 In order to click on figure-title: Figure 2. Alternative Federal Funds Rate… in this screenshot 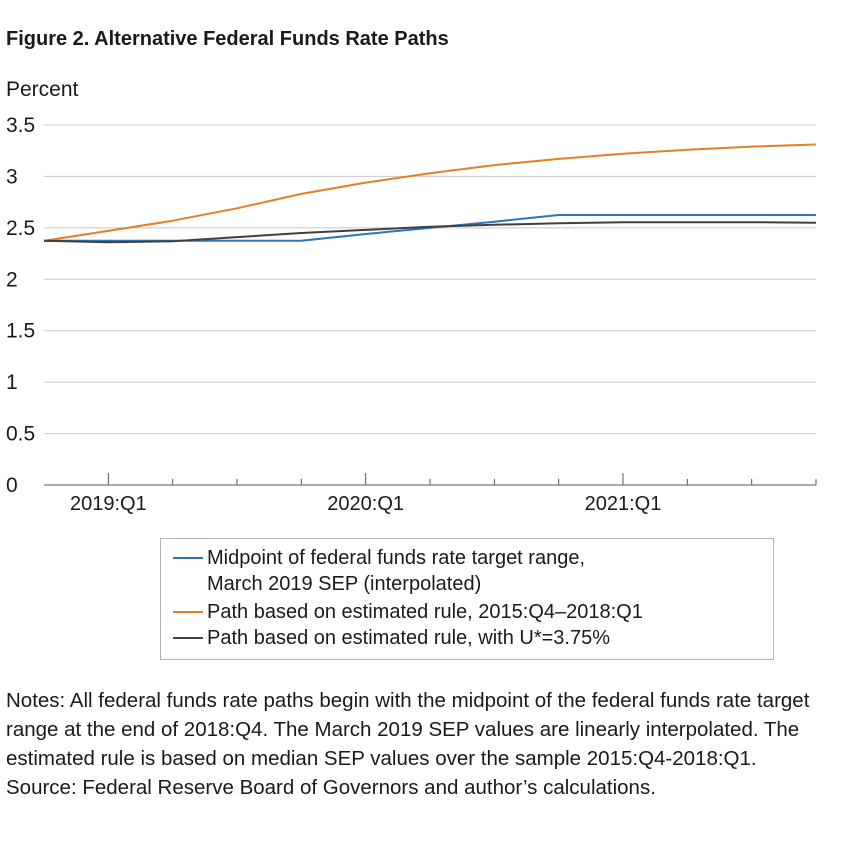, I will do `click(227, 39)`.